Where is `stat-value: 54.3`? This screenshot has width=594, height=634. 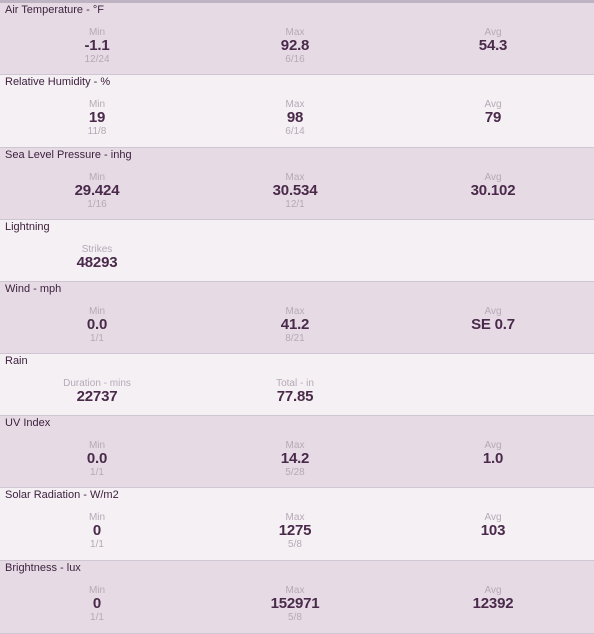 stat-value: 54.3 is located at coordinates (493, 45).